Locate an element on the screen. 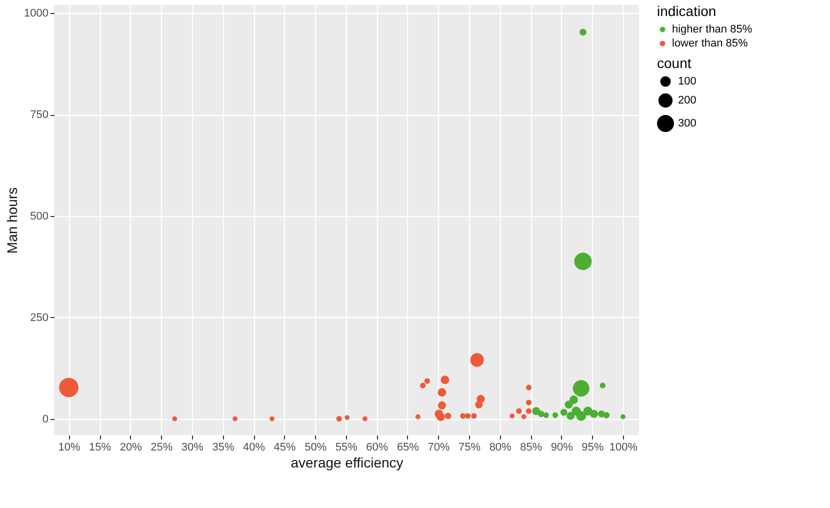 The image size is (830, 508). x-tick-label: 15% is located at coordinates (100, 448).